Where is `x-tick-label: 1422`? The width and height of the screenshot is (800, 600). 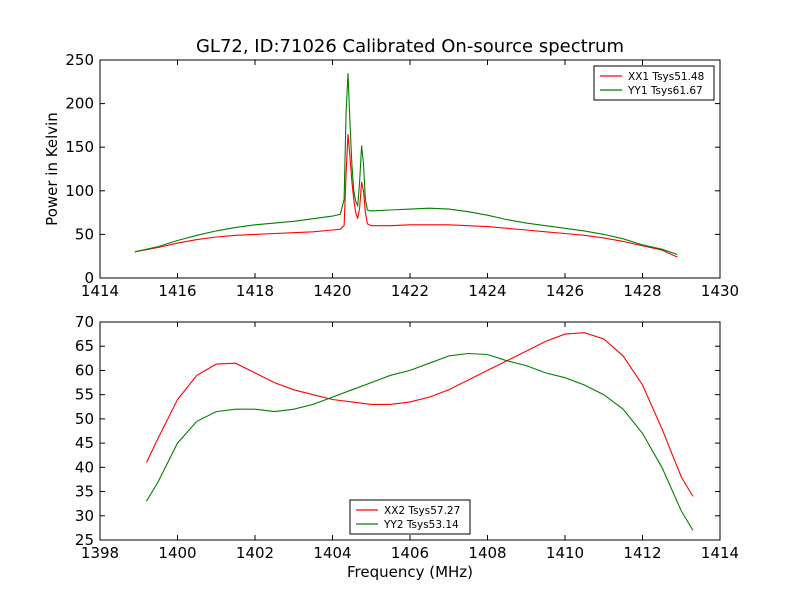 x-tick-label: 1422 is located at coordinates (410, 291).